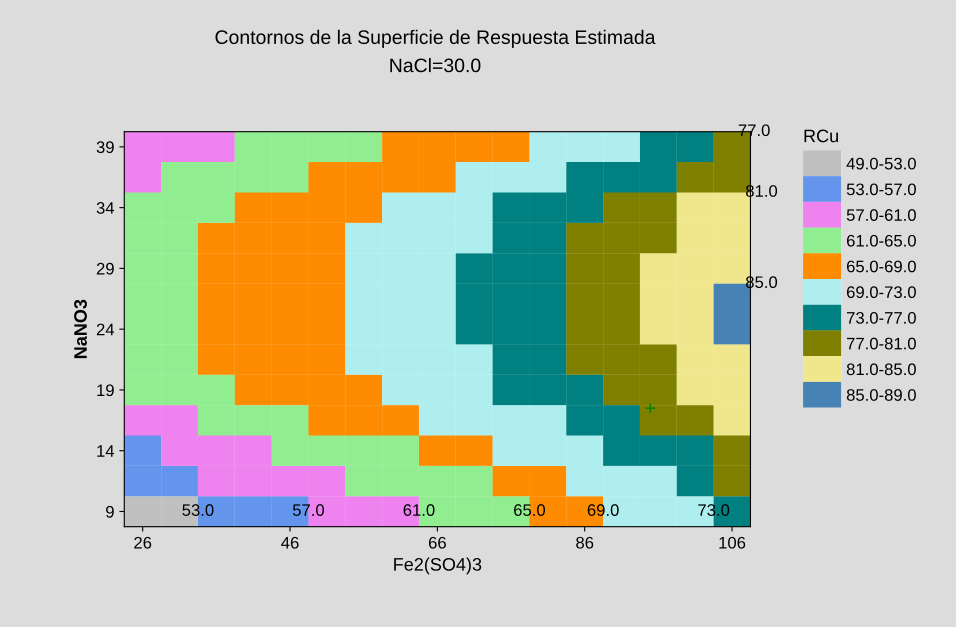  Describe the element at coordinates (105, 451) in the screenshot. I see `y-tick-label: 14` at that location.